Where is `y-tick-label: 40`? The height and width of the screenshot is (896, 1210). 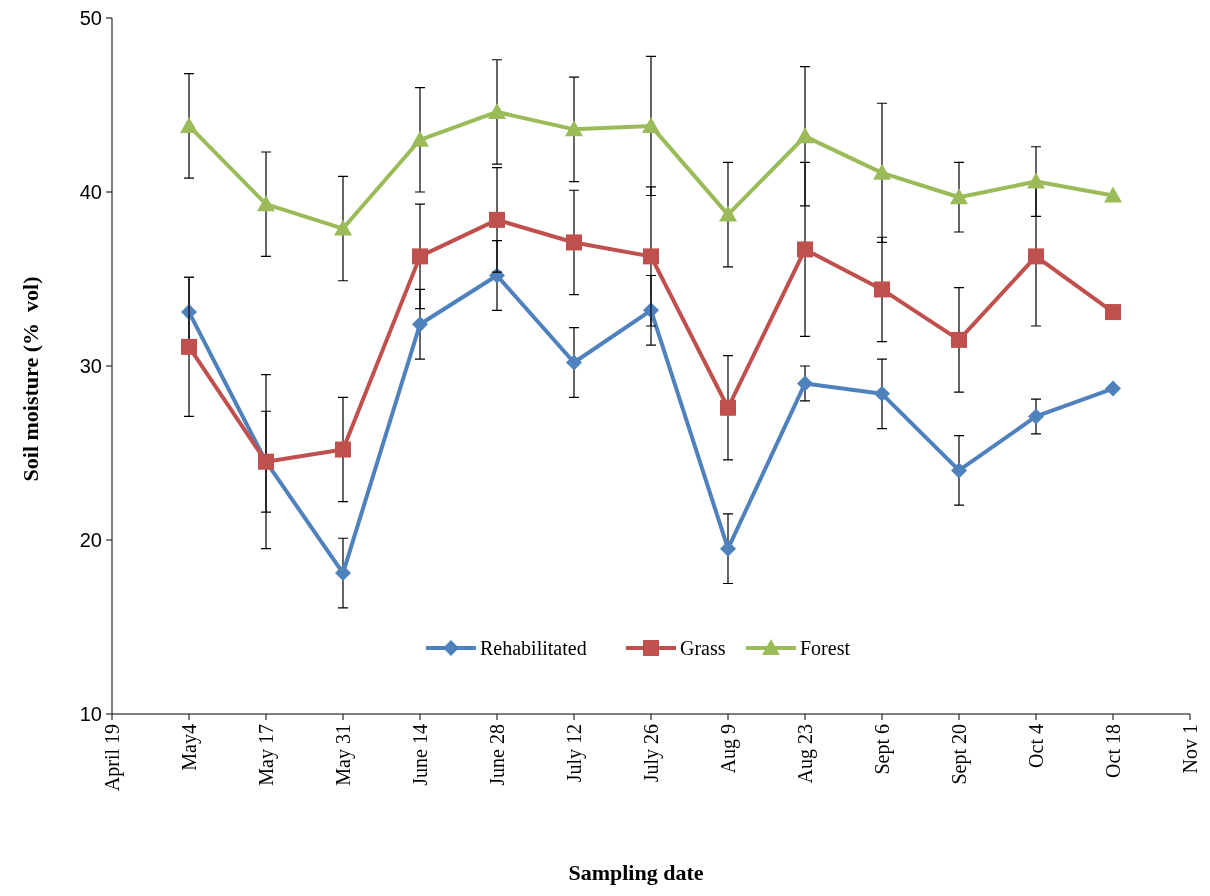
y-tick-label: 40 is located at coordinates (90, 192).